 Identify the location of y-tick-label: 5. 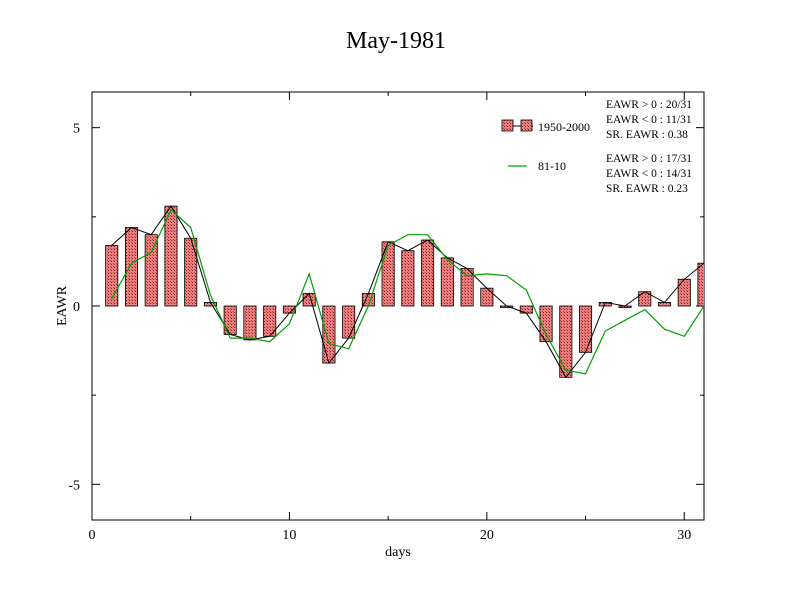
(76, 129).